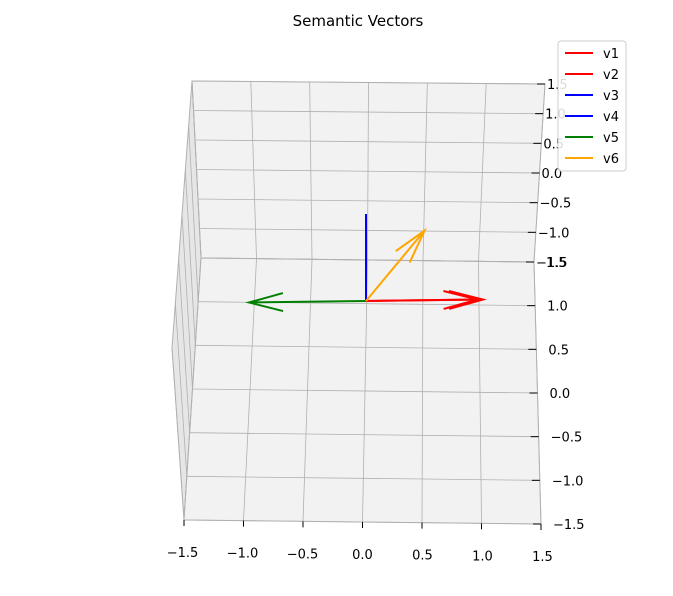 The image size is (673, 596). Describe the element at coordinates (558, 350) in the screenshot. I see `y-tick-label: 0.5` at that location.